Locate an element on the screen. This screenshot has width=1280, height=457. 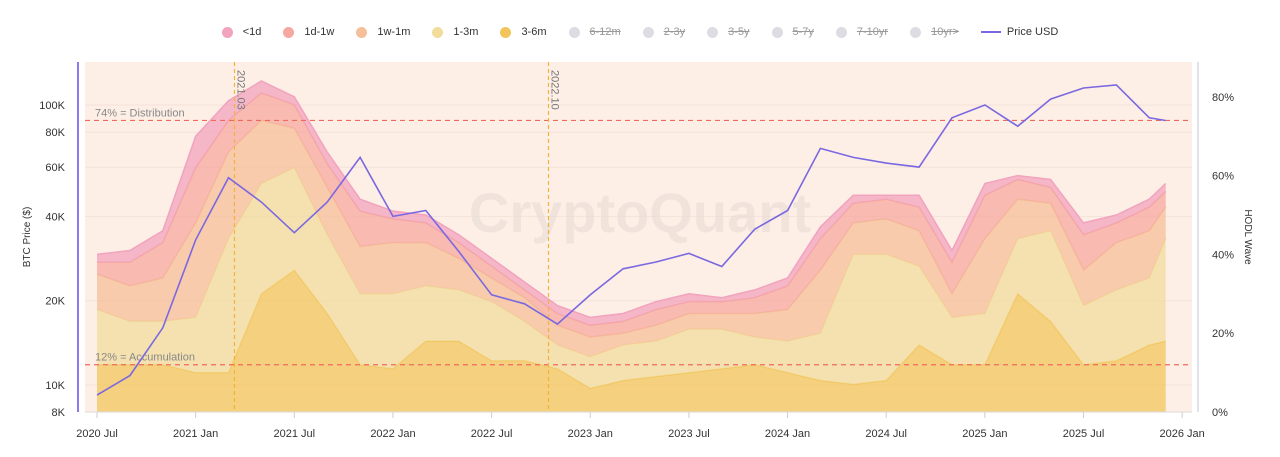
legend-item-23y: 2-3y is located at coordinates (664, 32).